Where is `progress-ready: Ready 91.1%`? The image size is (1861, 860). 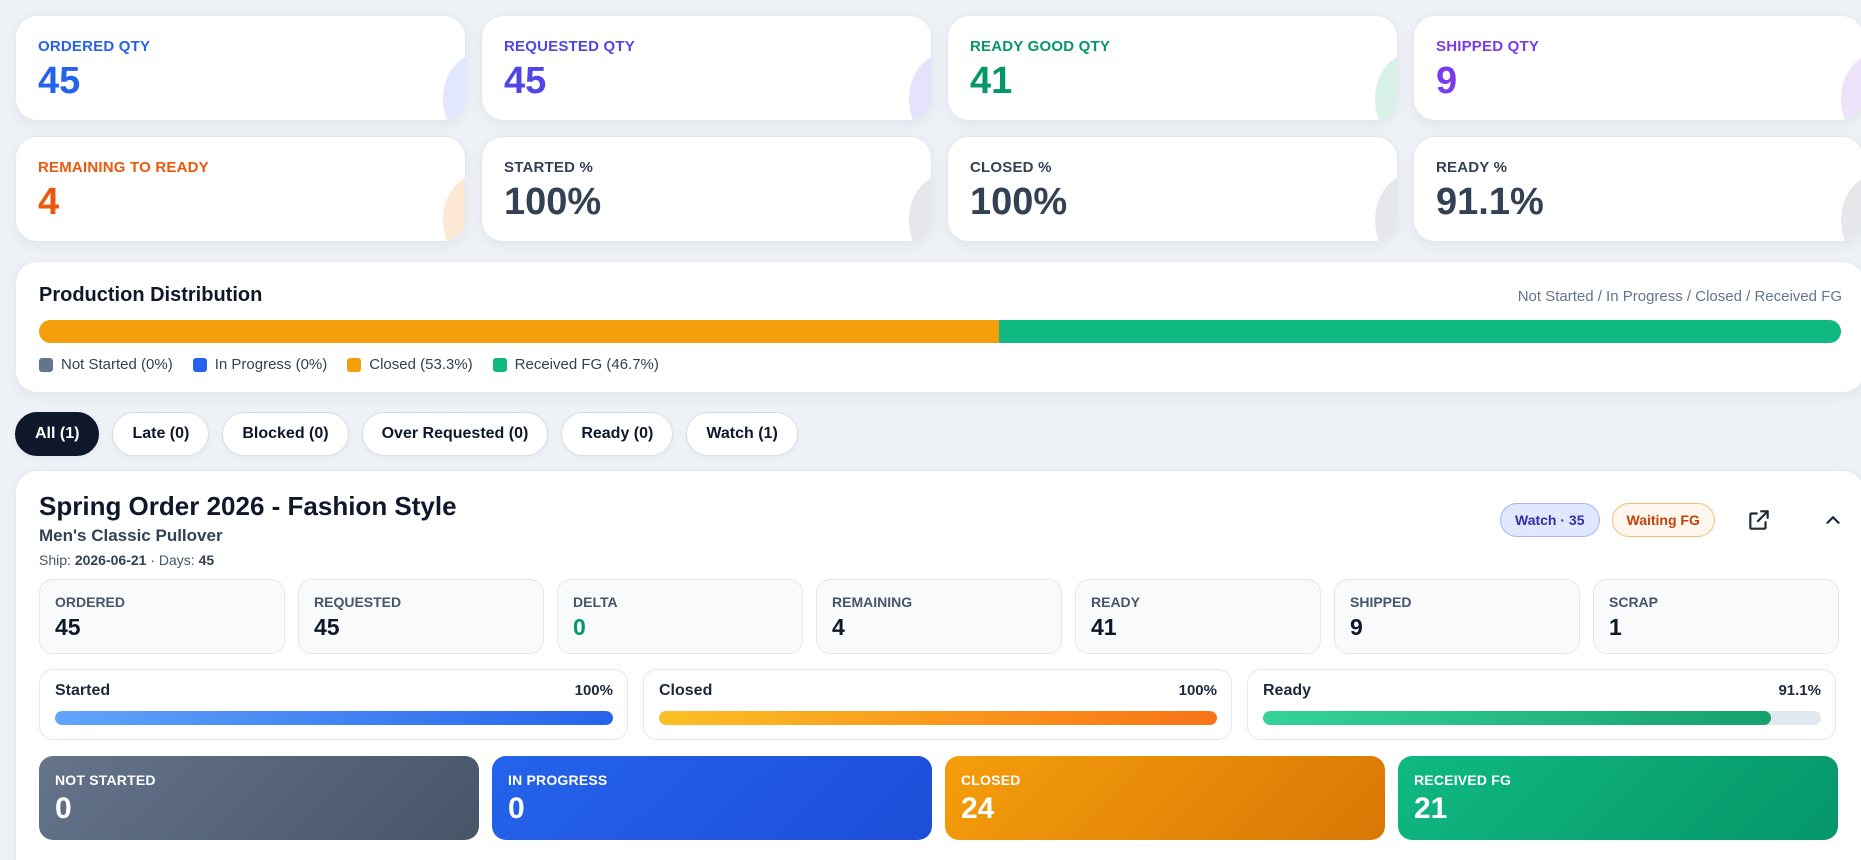
progress-ready: Ready 91.1% is located at coordinates (1541, 704).